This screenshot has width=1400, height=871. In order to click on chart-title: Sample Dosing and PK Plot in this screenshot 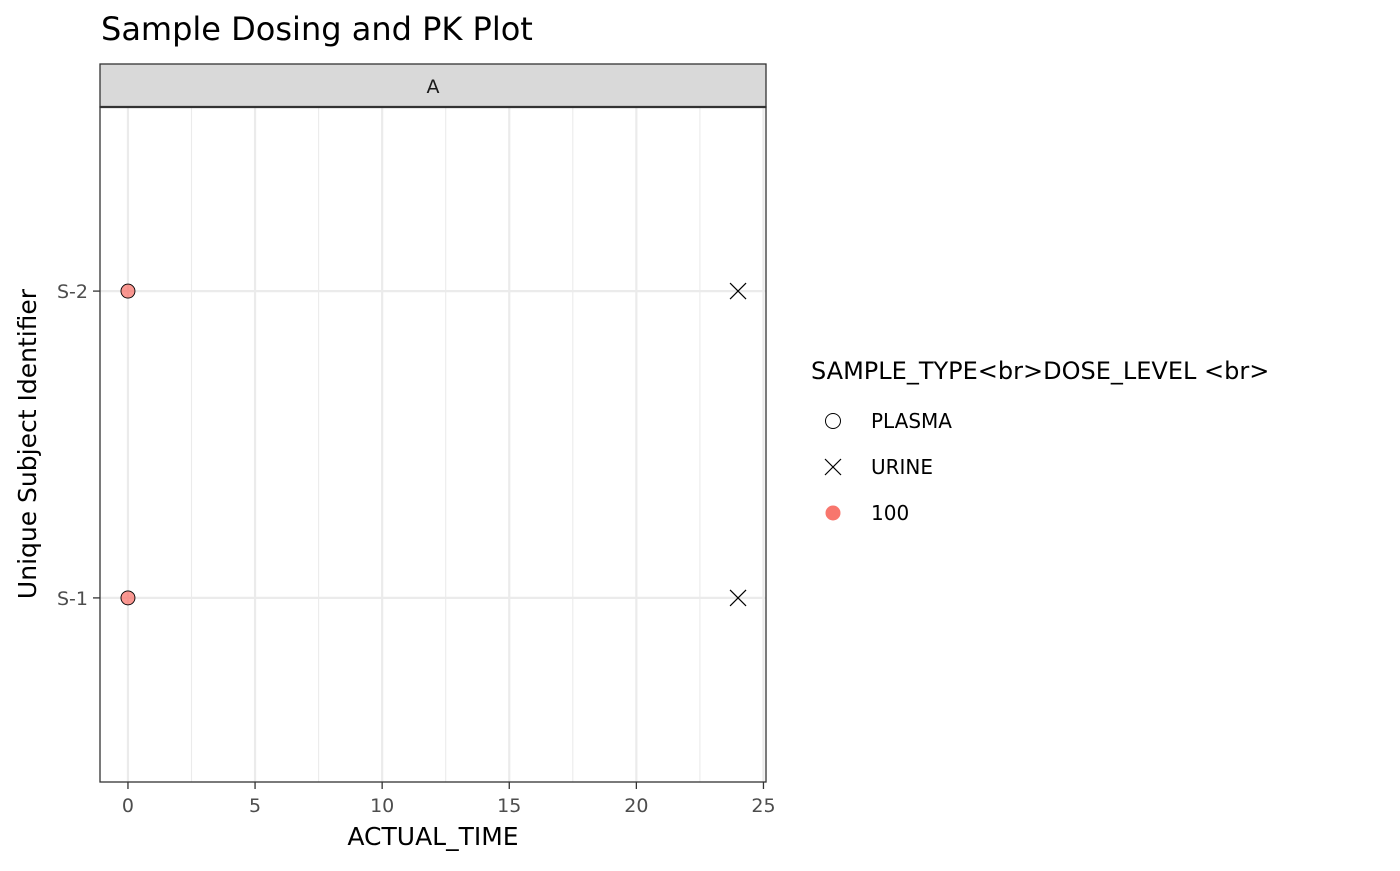, I will do `click(317, 29)`.